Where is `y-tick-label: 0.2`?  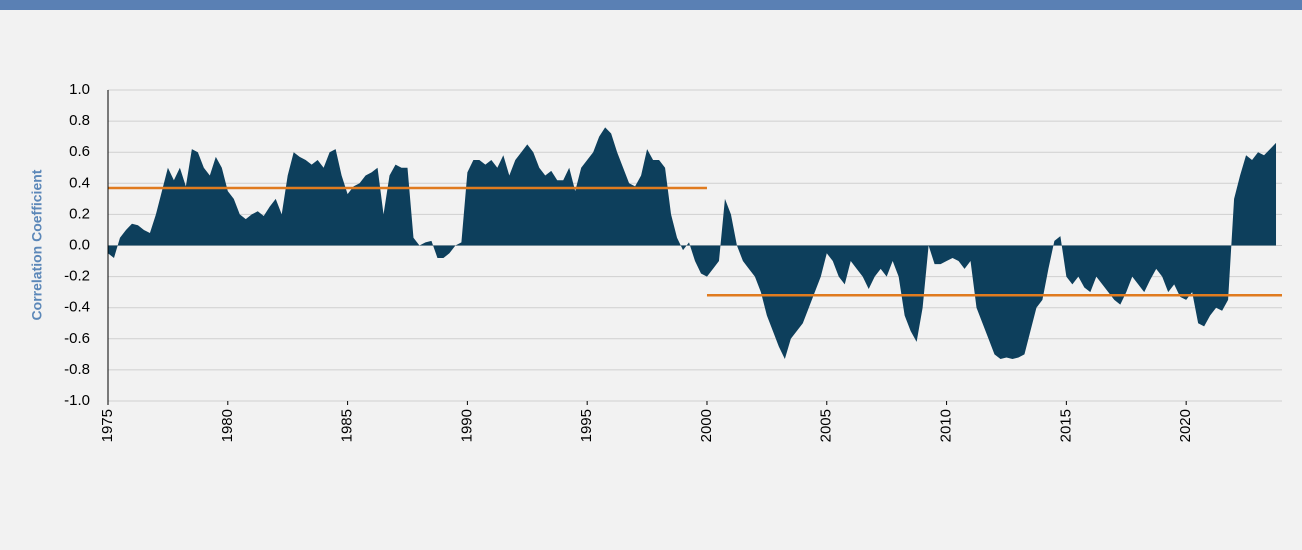
y-tick-label: 0.2 is located at coordinates (79, 213).